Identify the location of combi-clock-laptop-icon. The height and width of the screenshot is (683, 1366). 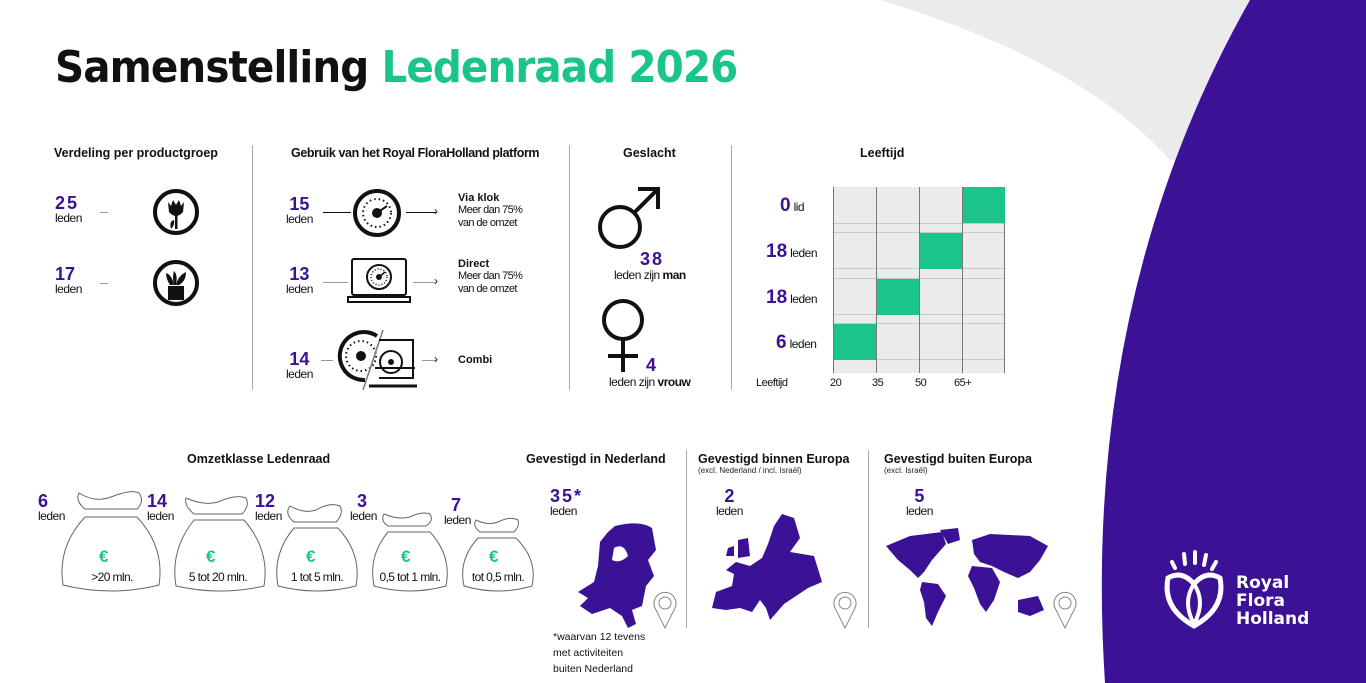
(377, 359).